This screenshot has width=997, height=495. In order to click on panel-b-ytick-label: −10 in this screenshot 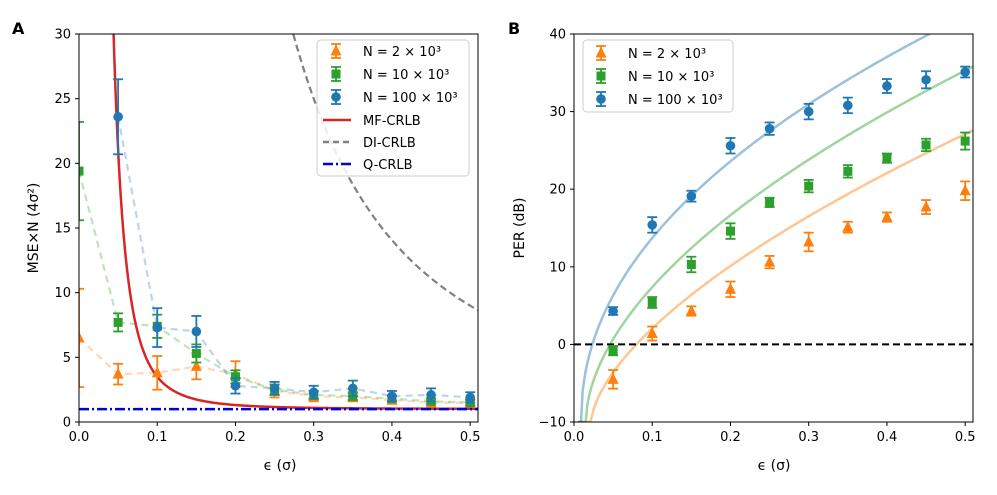, I will do `click(552, 423)`.